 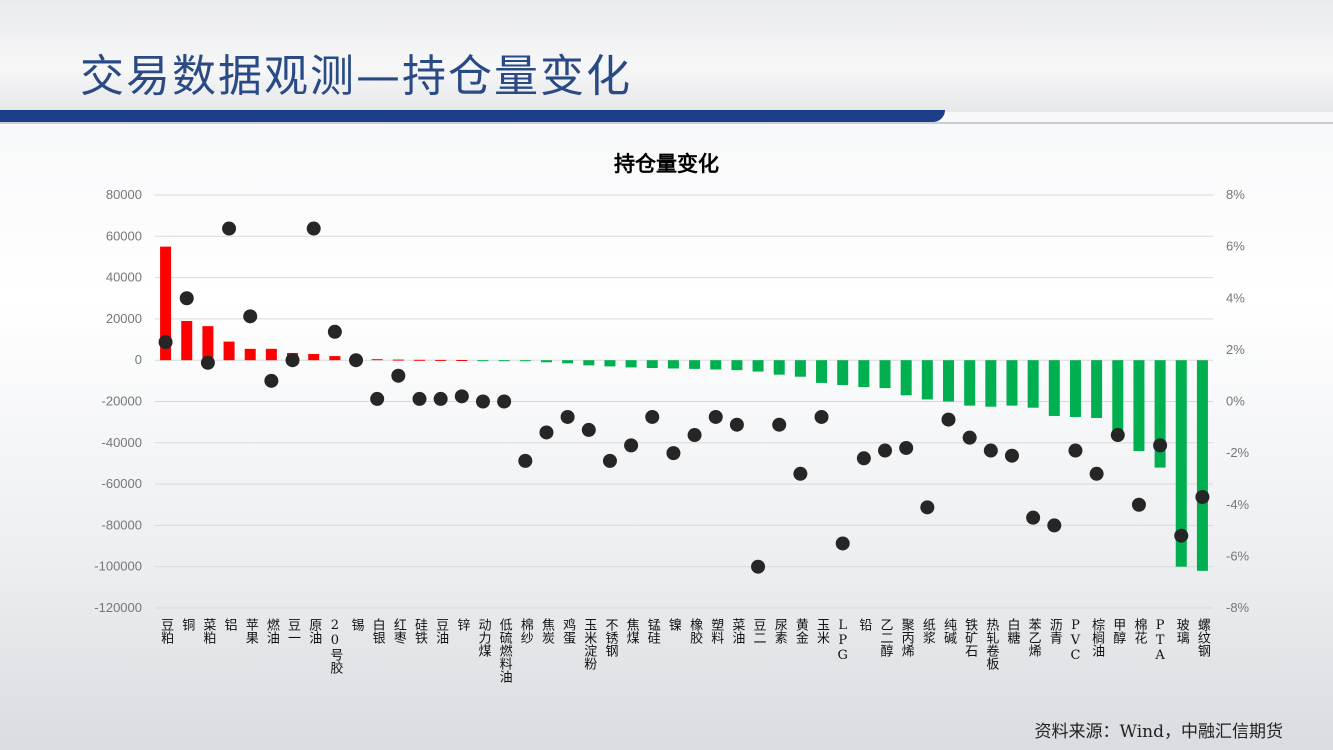 I want to click on x-tick-label: 棉花, so click(x=1139, y=631).